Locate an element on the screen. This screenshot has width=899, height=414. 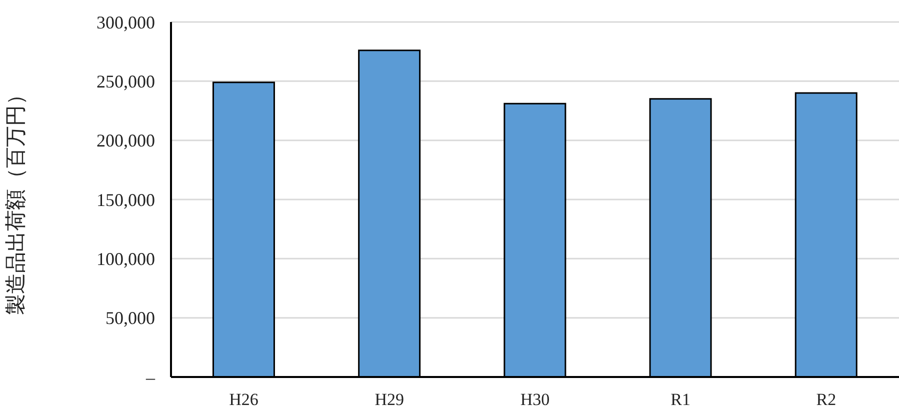
y-tick-label: 100,000 is located at coordinates (125, 259).